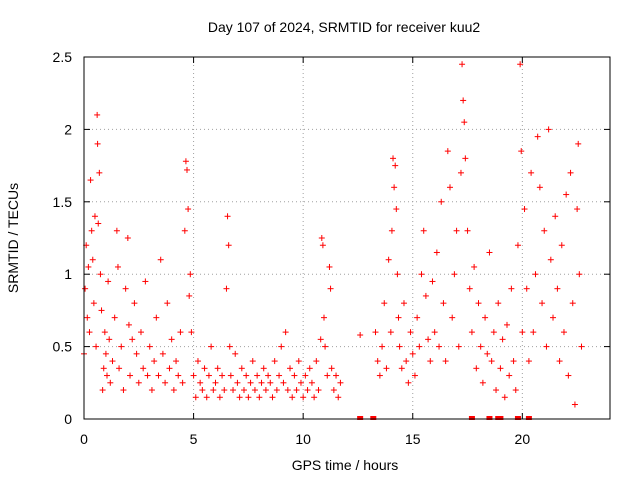 The image size is (640, 480). What do you see at coordinates (84, 439) in the screenshot?
I see `x-tick-label: 0` at bounding box center [84, 439].